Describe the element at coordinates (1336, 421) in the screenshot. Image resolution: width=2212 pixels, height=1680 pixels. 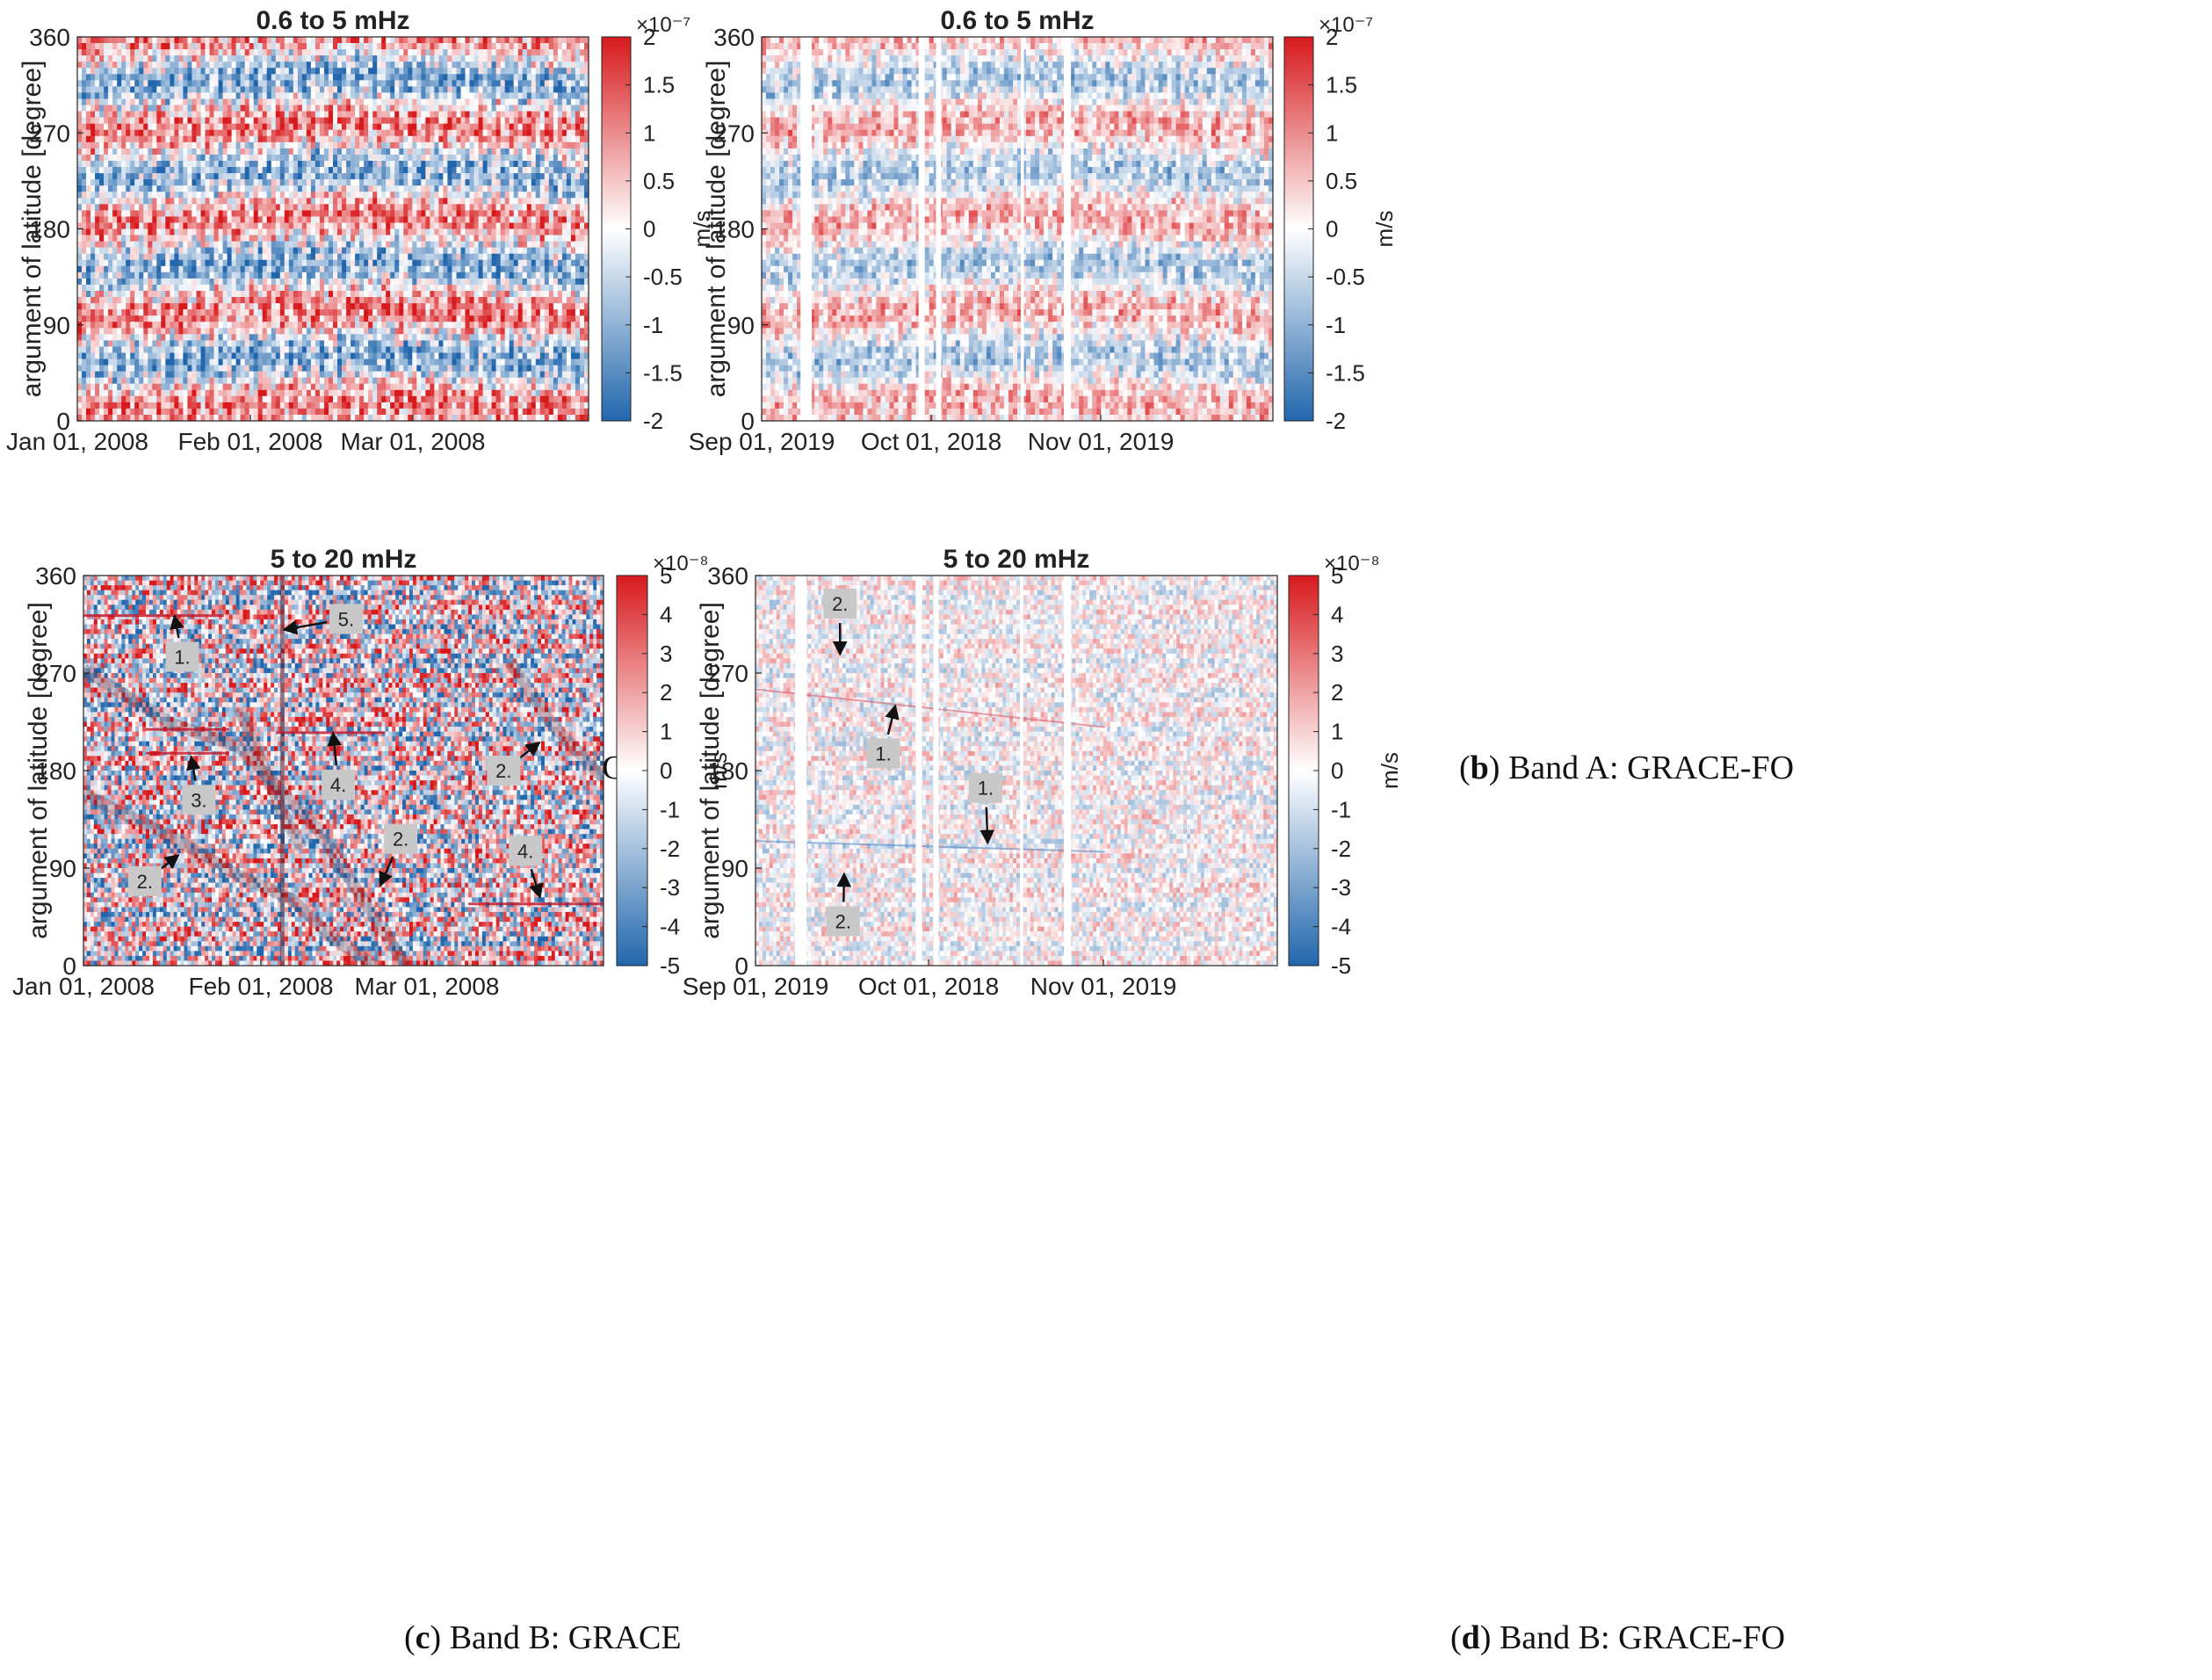
I see `colorbar-tick-b-8: -2` at that location.